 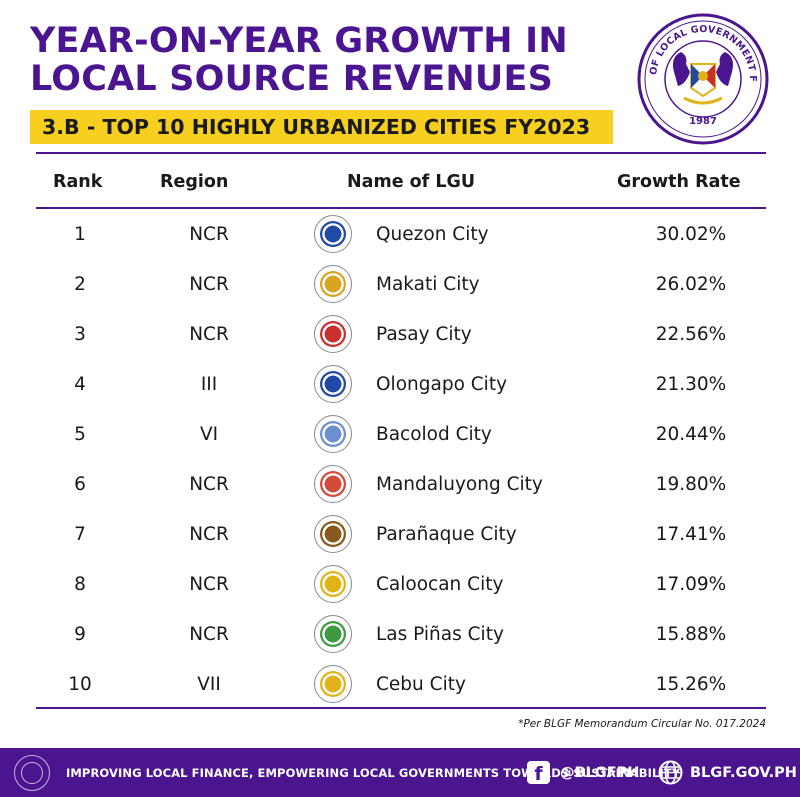 I want to click on seal-year: 1987, so click(x=703, y=121).